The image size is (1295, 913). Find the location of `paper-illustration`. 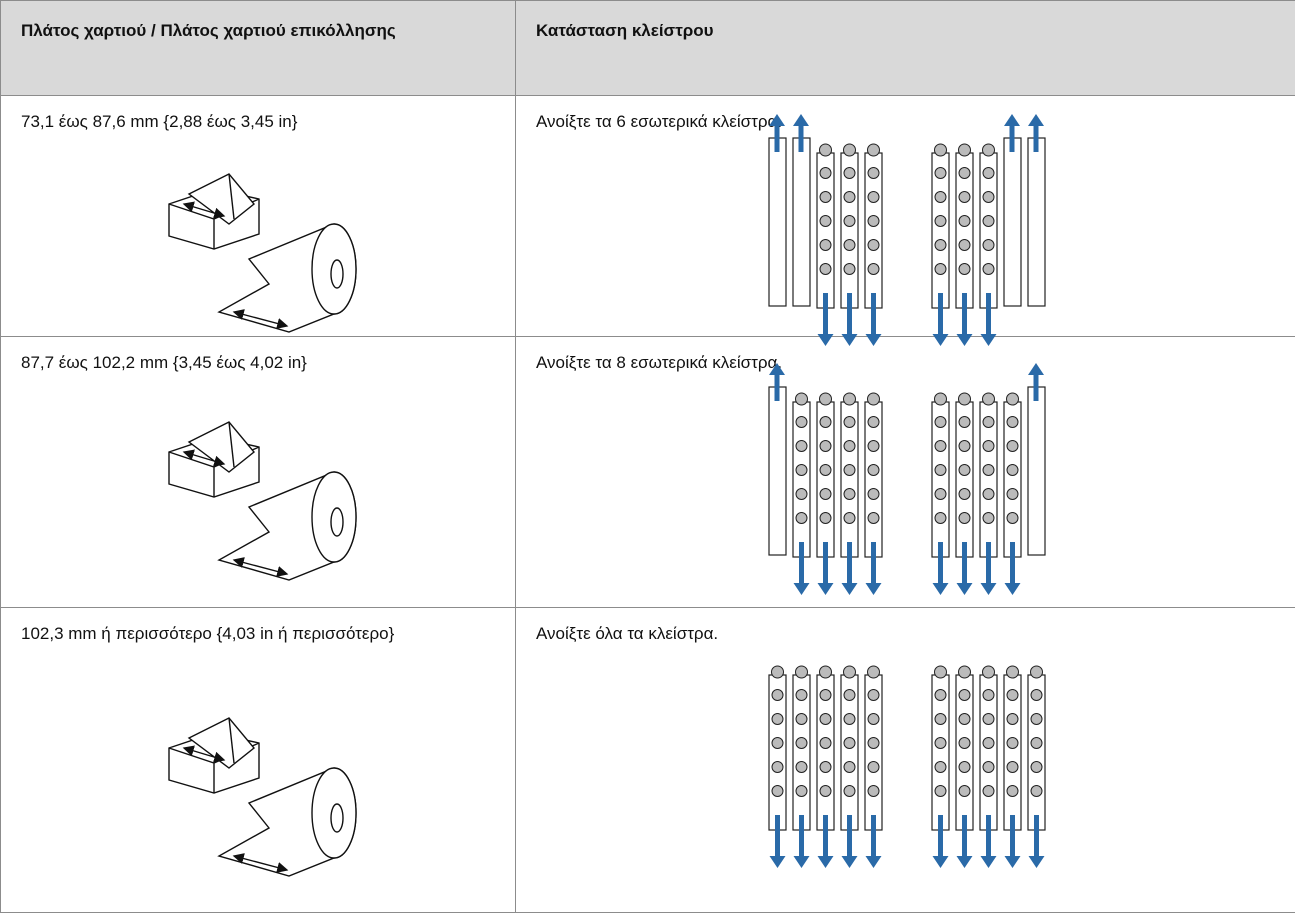

paper-illustration is located at coordinates (258, 749).